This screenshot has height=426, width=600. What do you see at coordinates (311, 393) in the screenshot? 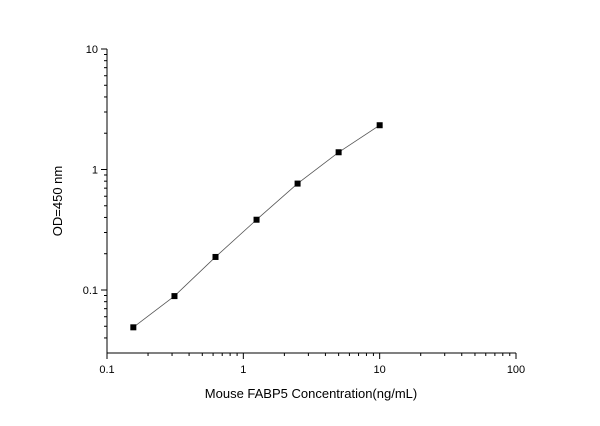
I see `x-axis-title: Mouse FABP5 Concentration(ng/mL)` at bounding box center [311, 393].